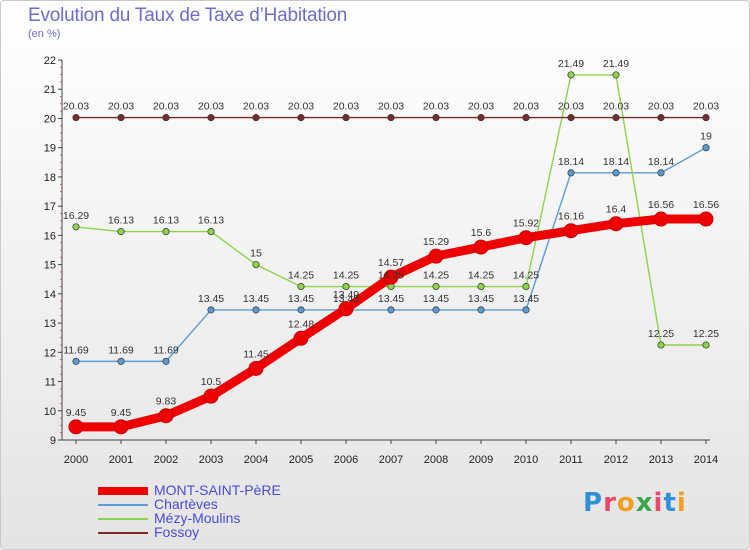 The width and height of the screenshot is (750, 550). I want to click on data-label: 10.5, so click(211, 382).